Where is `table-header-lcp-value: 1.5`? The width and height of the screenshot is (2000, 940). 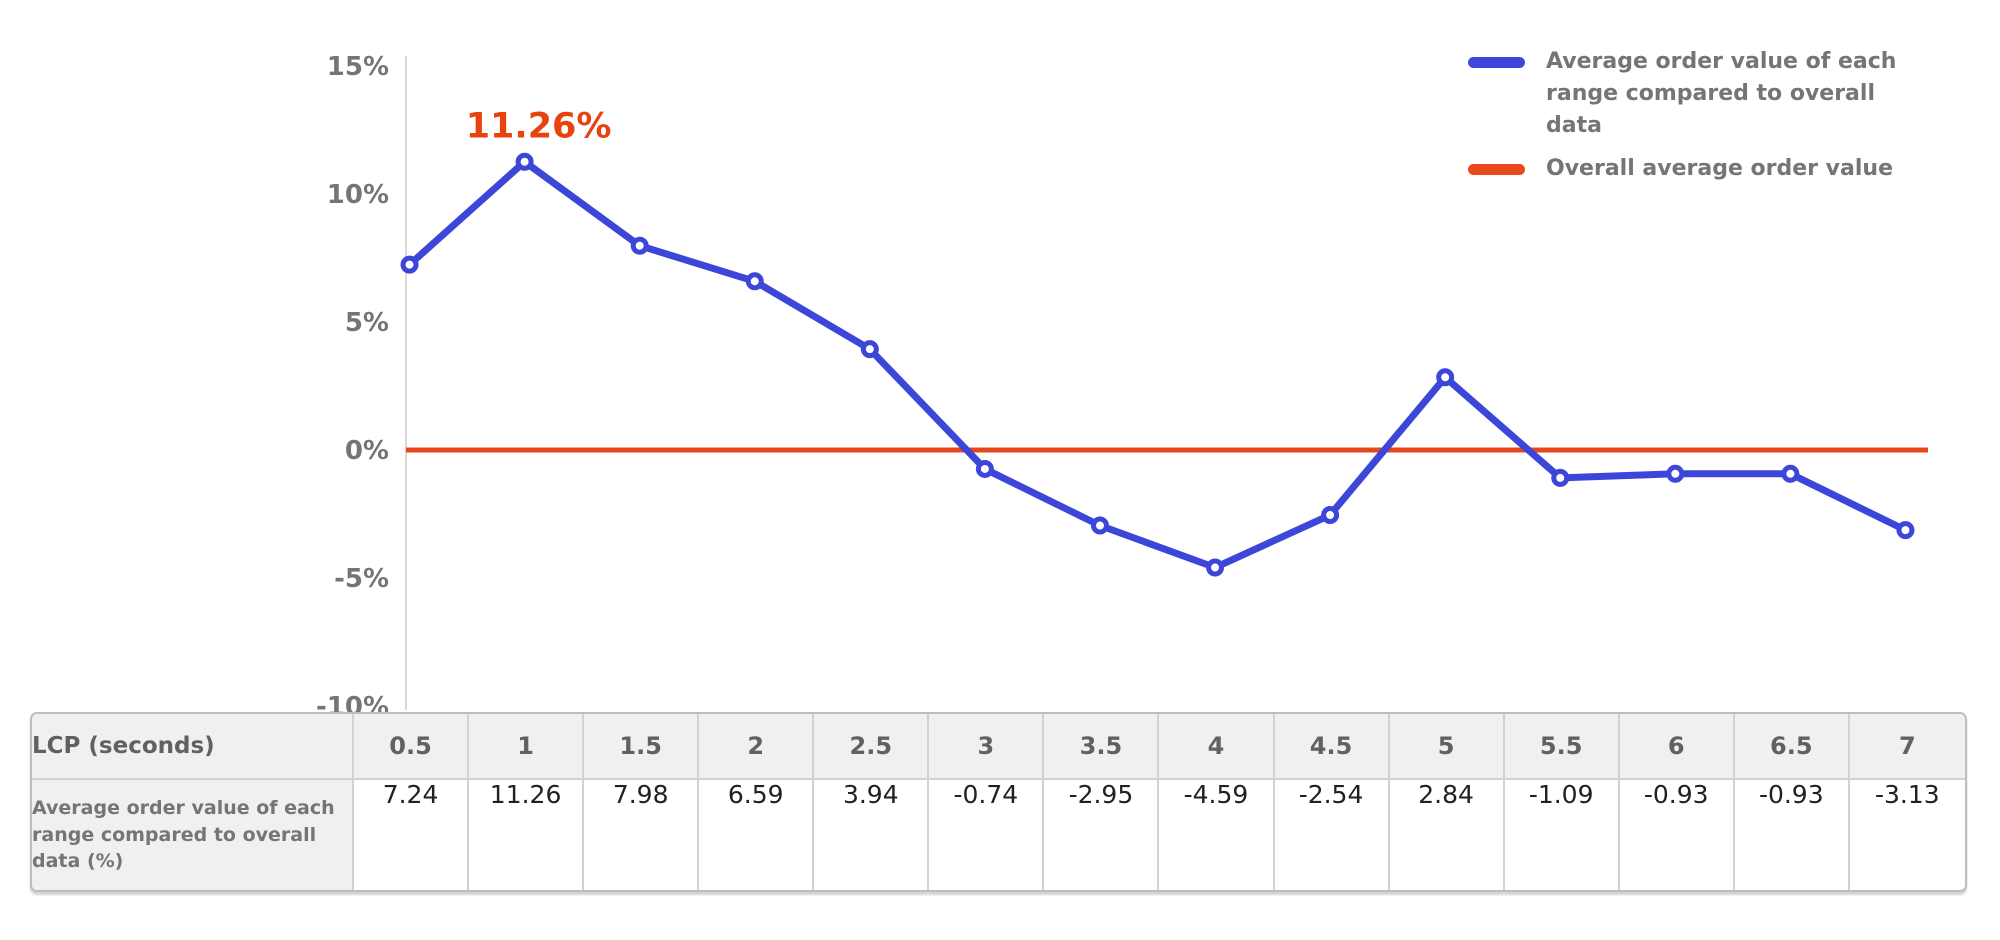 table-header-lcp-value: 1.5 is located at coordinates (642, 747).